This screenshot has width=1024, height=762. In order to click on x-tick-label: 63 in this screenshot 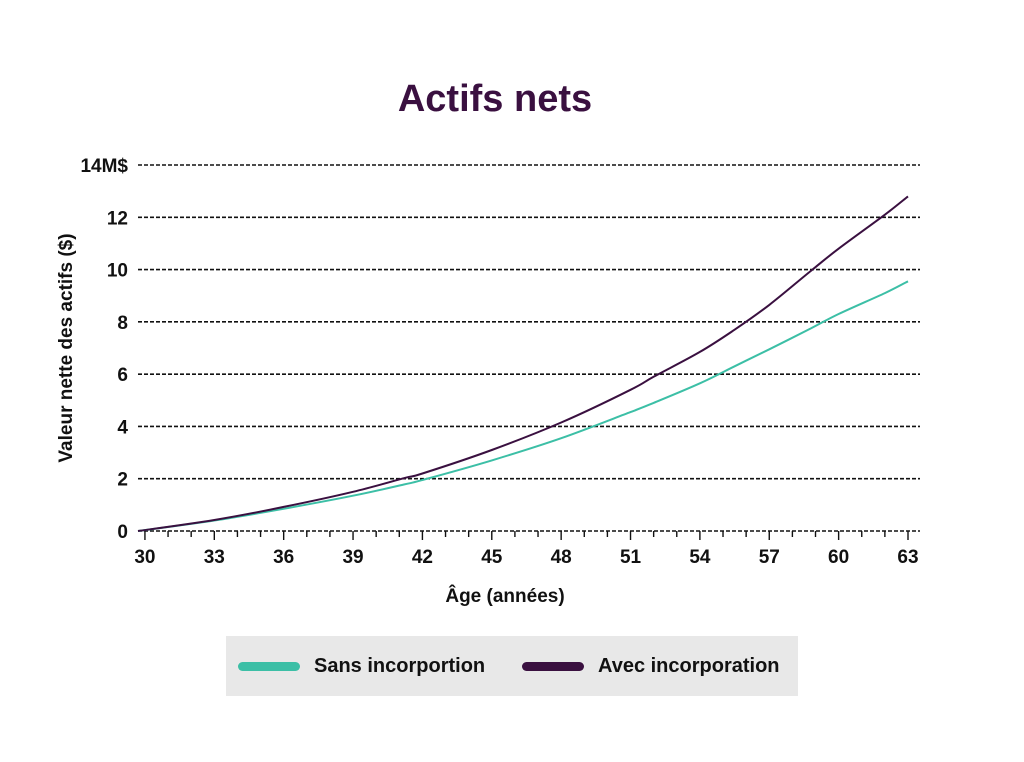, I will do `click(907, 557)`.